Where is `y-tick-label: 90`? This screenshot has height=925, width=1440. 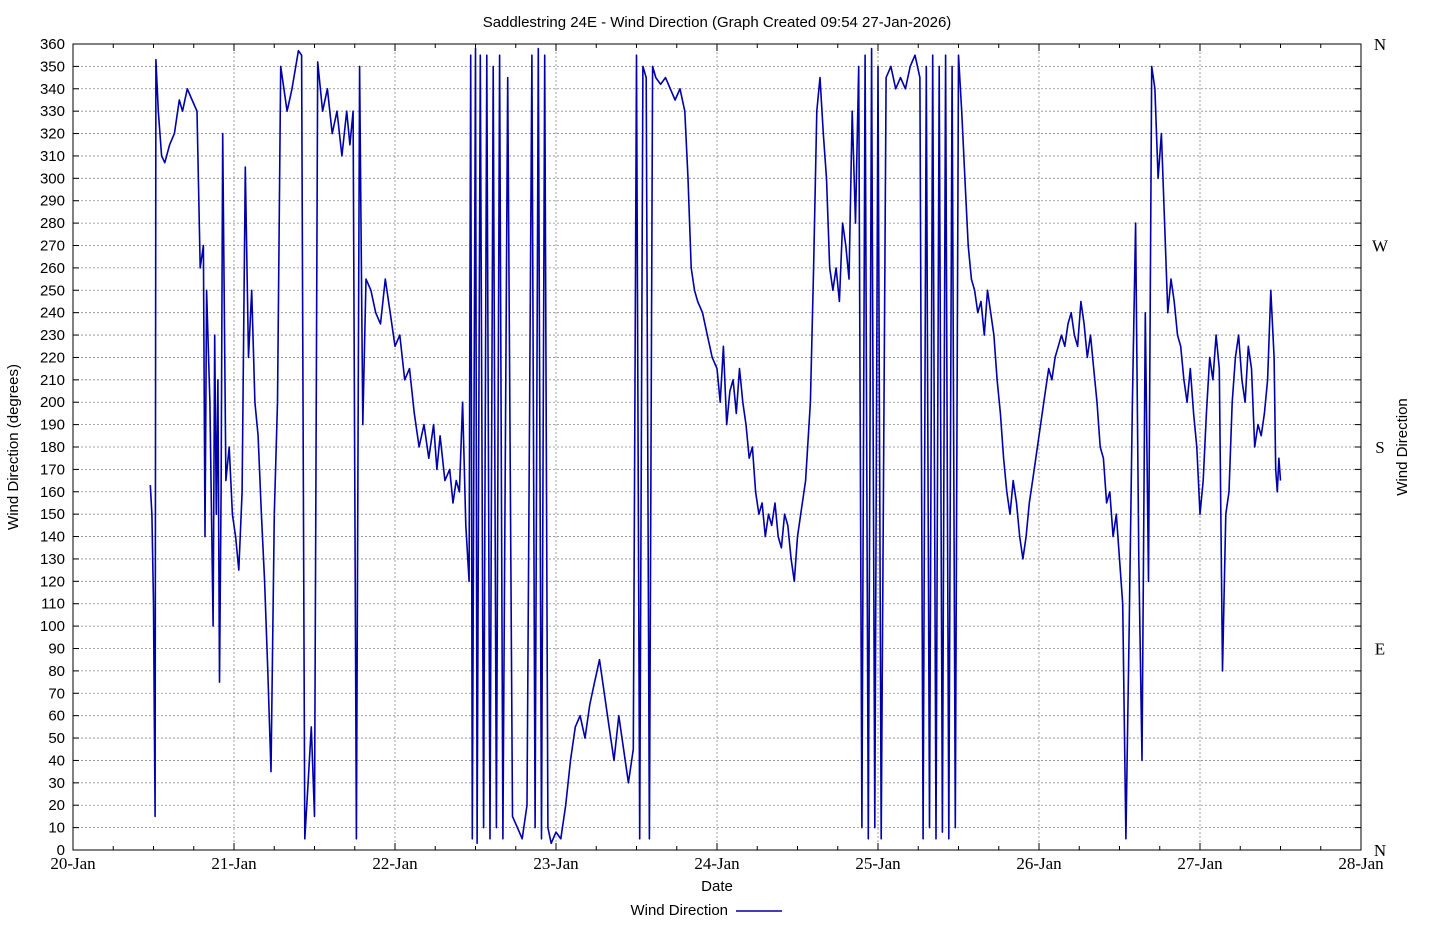 y-tick-label: 90 is located at coordinates (56, 649).